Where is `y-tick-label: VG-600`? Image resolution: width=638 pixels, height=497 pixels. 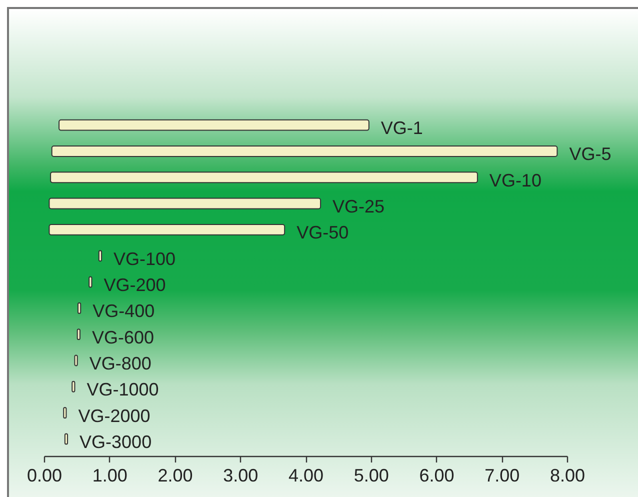
y-tick-label: VG-600 is located at coordinates (123, 337).